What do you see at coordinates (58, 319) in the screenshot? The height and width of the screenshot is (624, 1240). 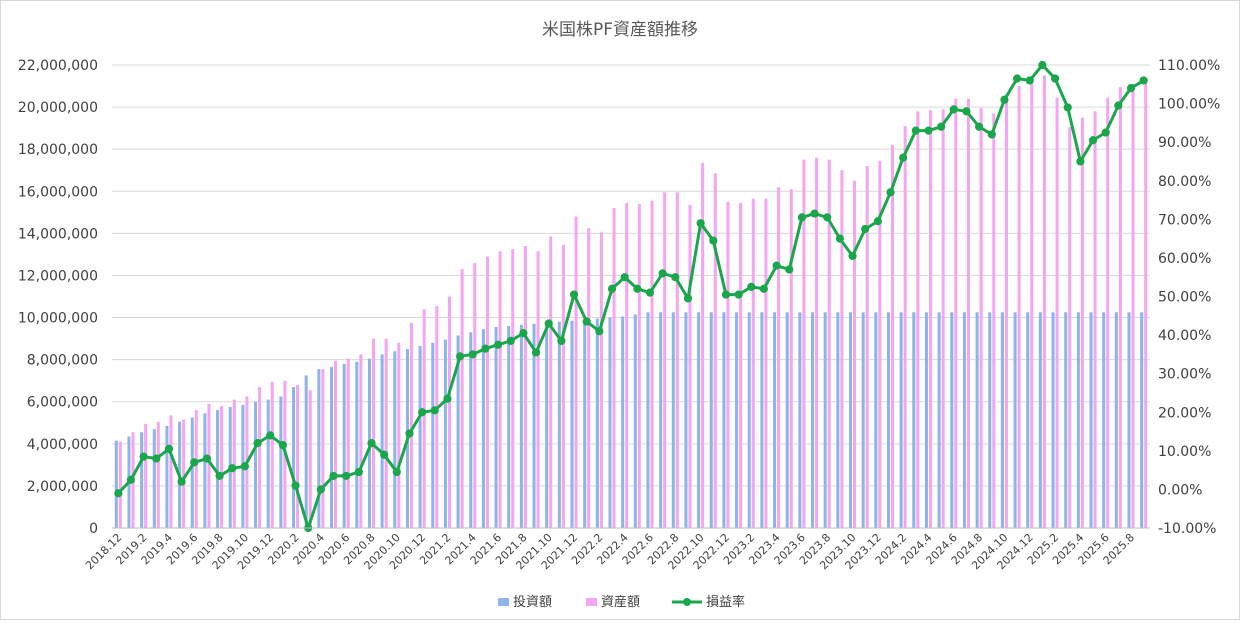 I see `left-tick-label: 10,000,000` at bounding box center [58, 319].